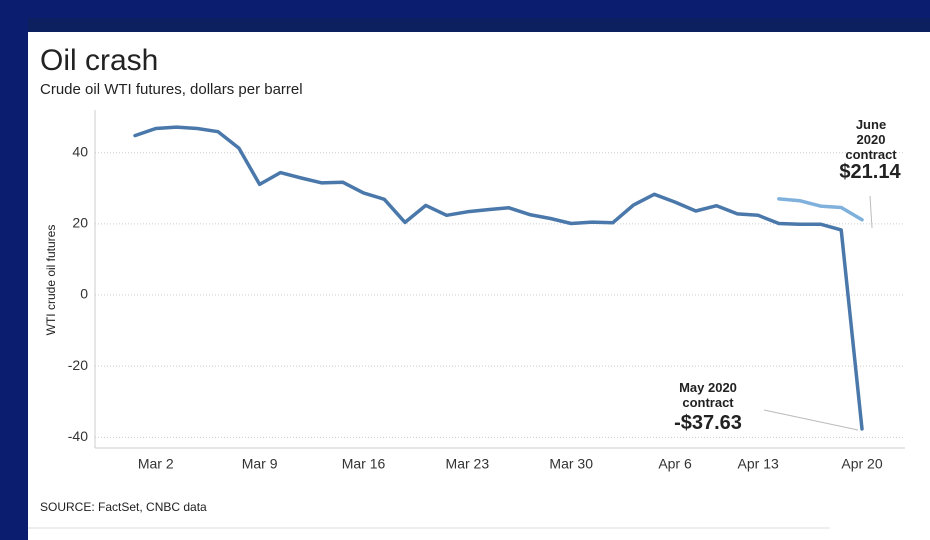 Image resolution: width=930 pixels, height=540 pixels. Describe the element at coordinates (80, 151) in the screenshot. I see `y-tick-label: 40` at that location.